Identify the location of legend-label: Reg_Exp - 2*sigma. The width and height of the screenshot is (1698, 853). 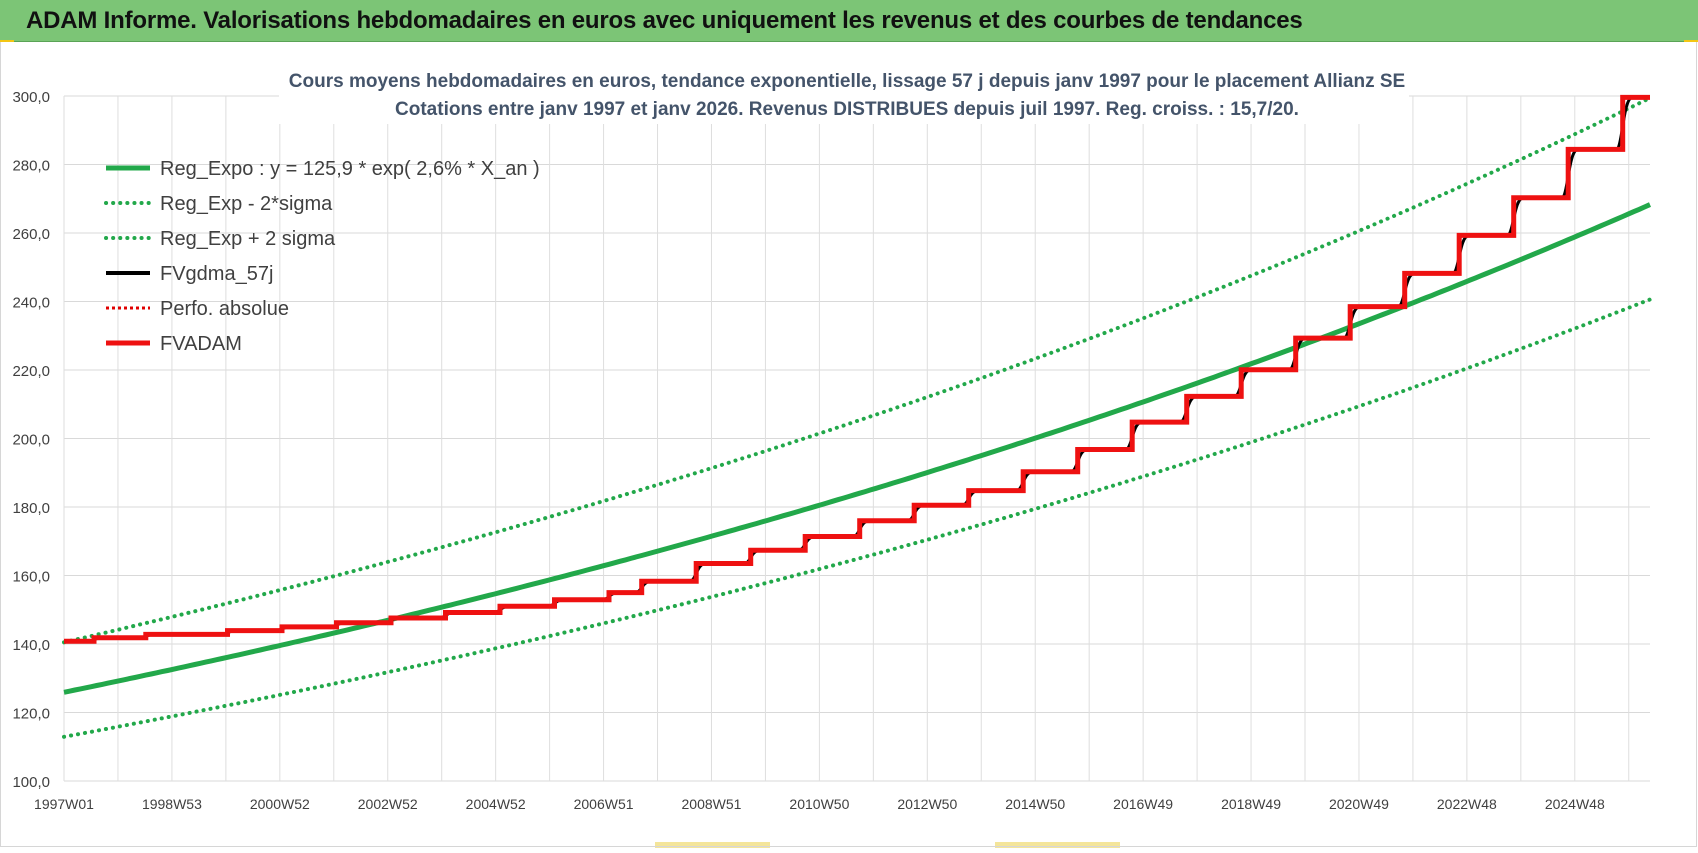
(246, 204).